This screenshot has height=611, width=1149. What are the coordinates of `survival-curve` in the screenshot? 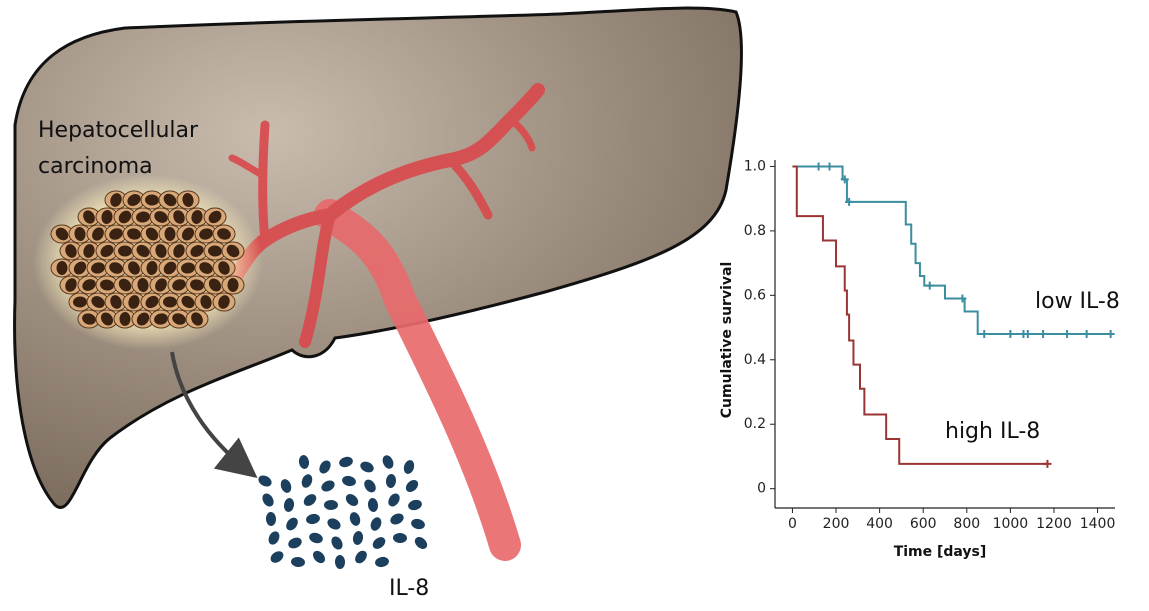 It's located at (951, 250).